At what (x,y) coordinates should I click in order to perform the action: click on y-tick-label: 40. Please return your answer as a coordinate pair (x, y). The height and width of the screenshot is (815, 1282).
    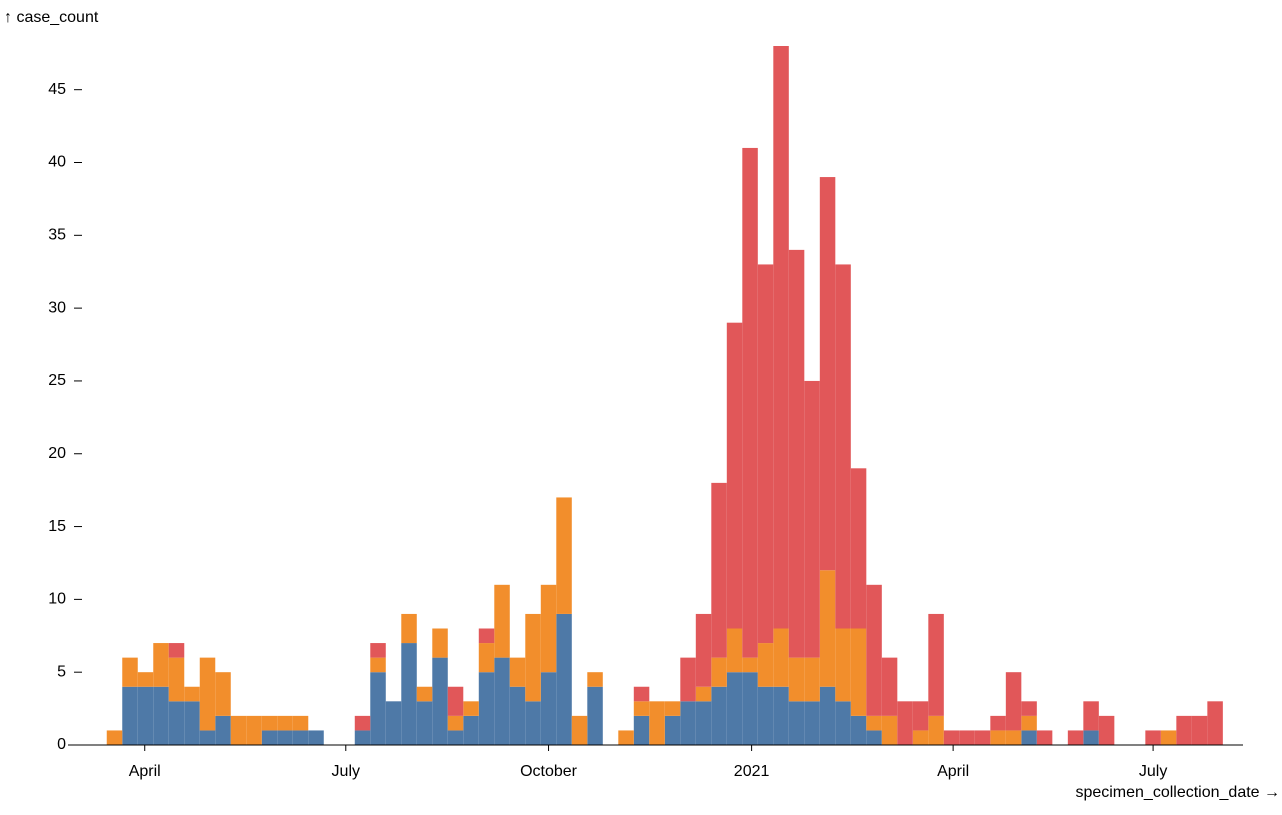
    Looking at the image, I should click on (57, 162).